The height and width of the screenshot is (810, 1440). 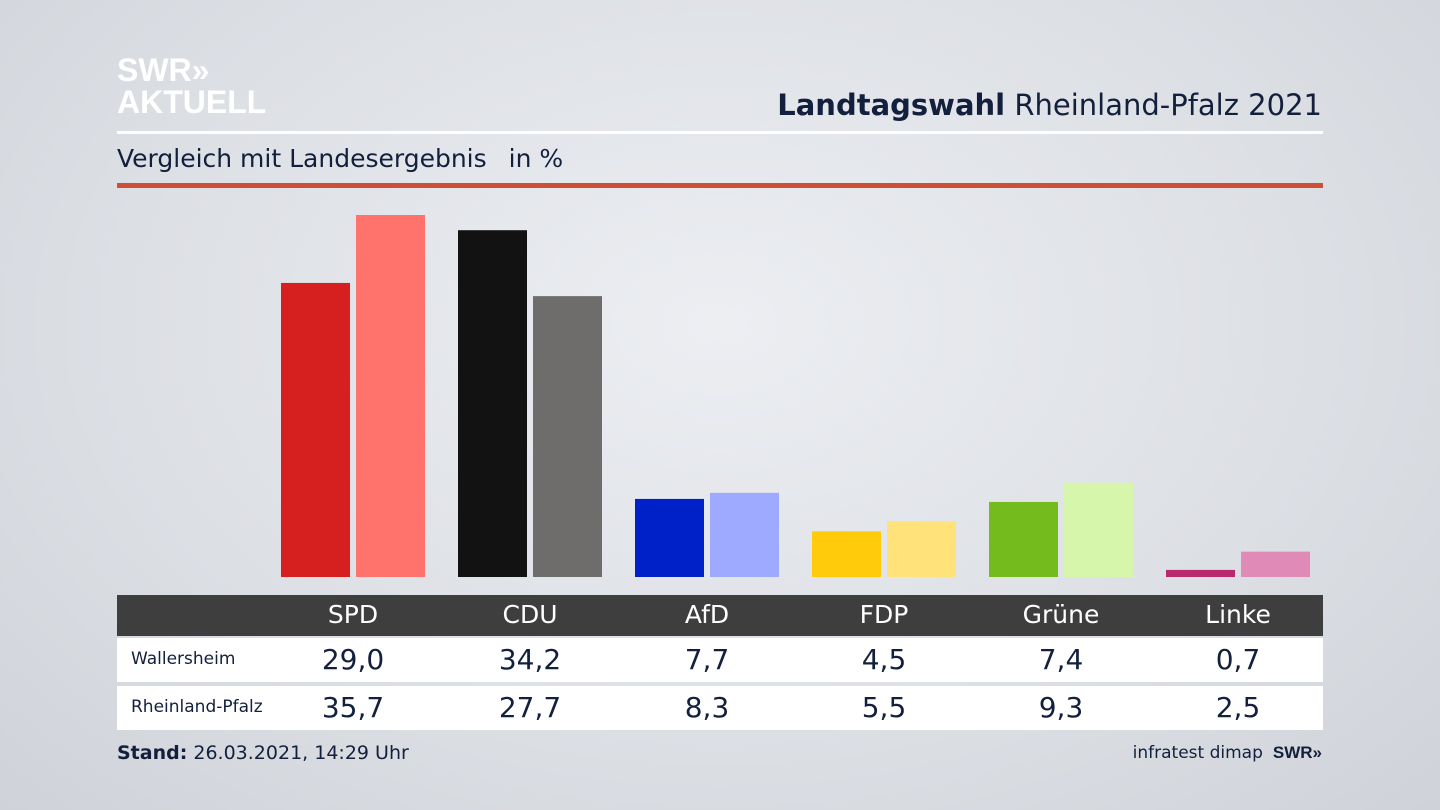 What do you see at coordinates (353, 614) in the screenshot?
I see `column-header: SPD` at bounding box center [353, 614].